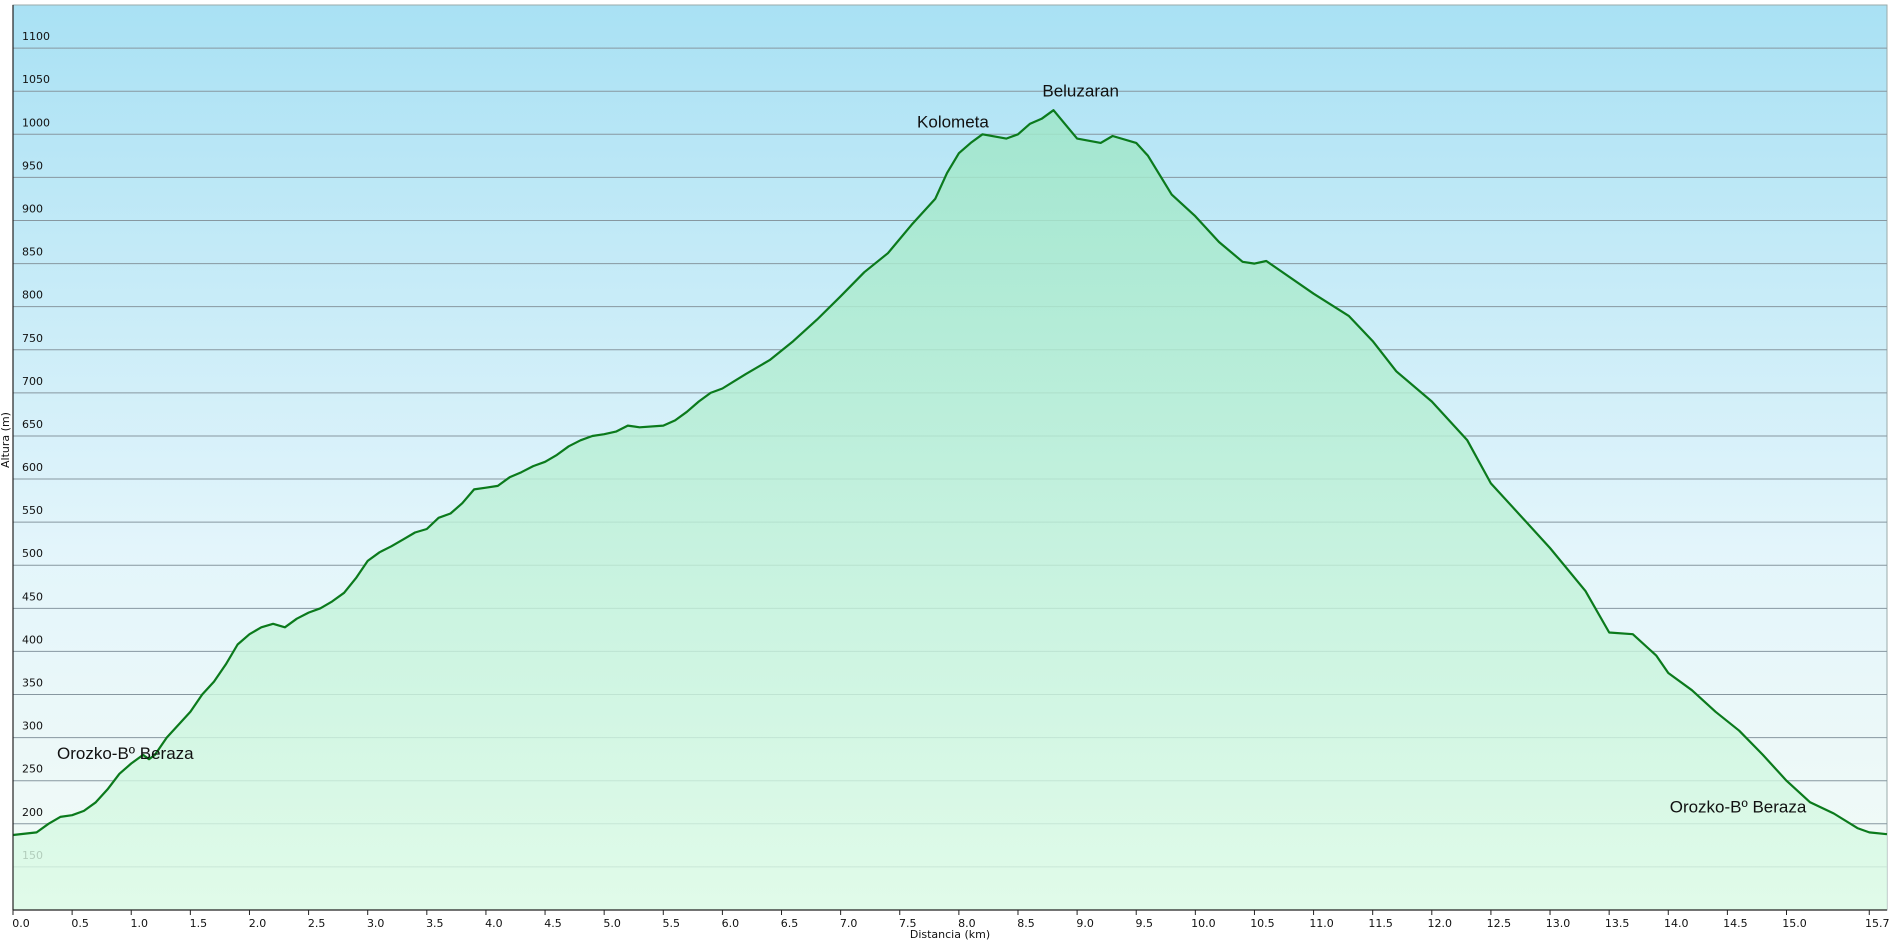 This screenshot has height=940, width=1900. What do you see at coordinates (1262, 923) in the screenshot?
I see `x-tick-label: 10.5` at bounding box center [1262, 923].